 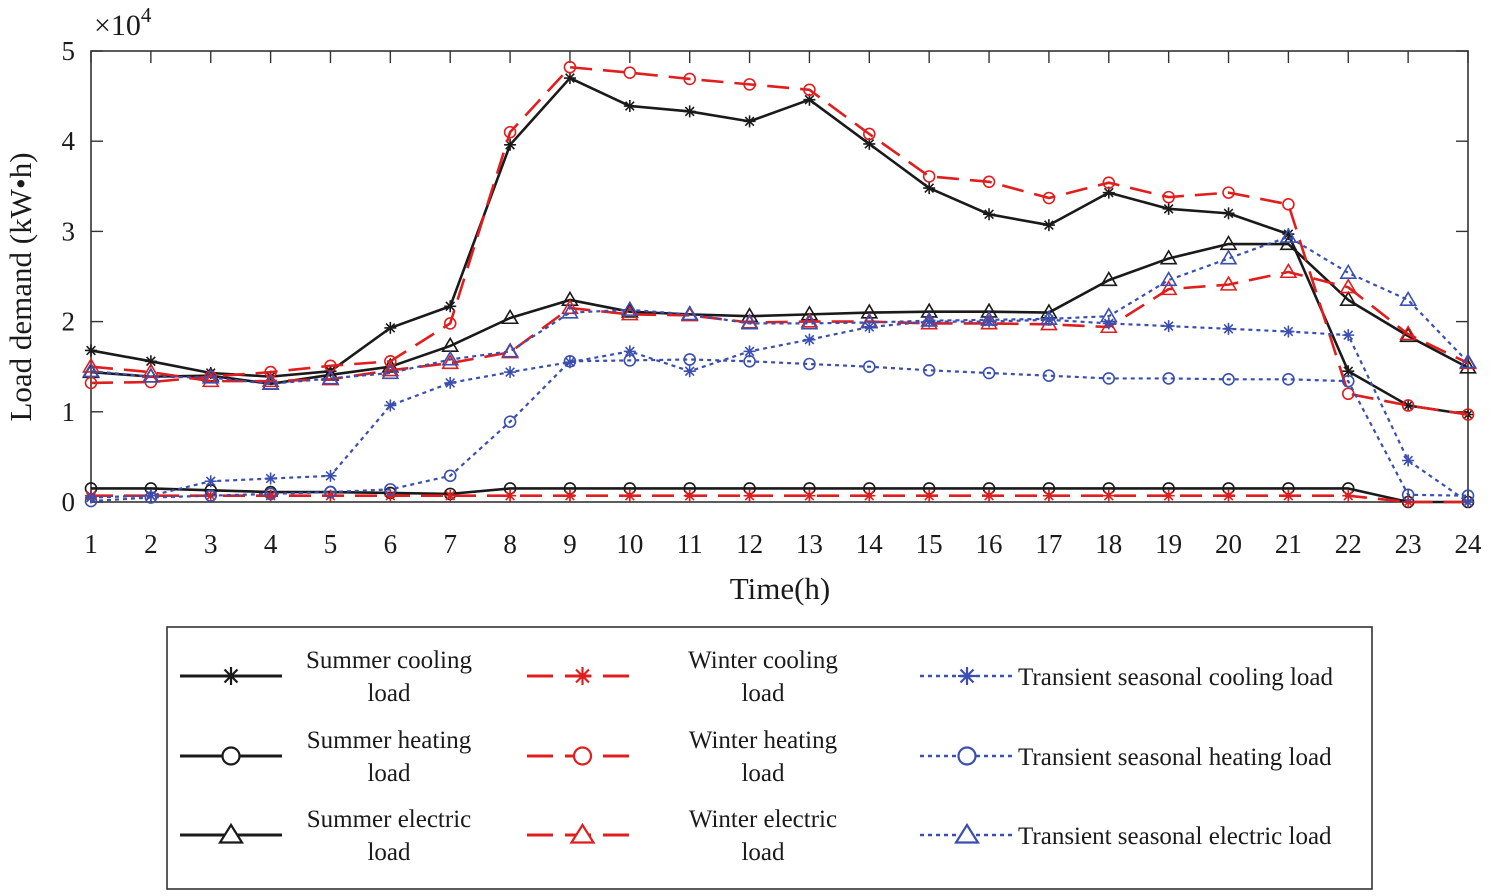 I want to click on y-tick-label: 1, so click(x=69, y=412).